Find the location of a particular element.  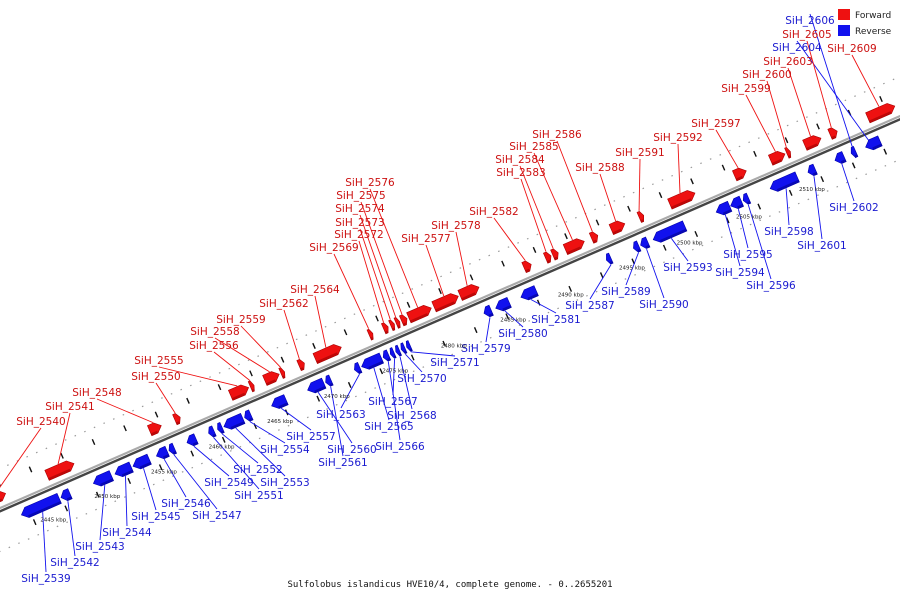

gene-label: SiH_2547 is located at coordinates (216, 516).